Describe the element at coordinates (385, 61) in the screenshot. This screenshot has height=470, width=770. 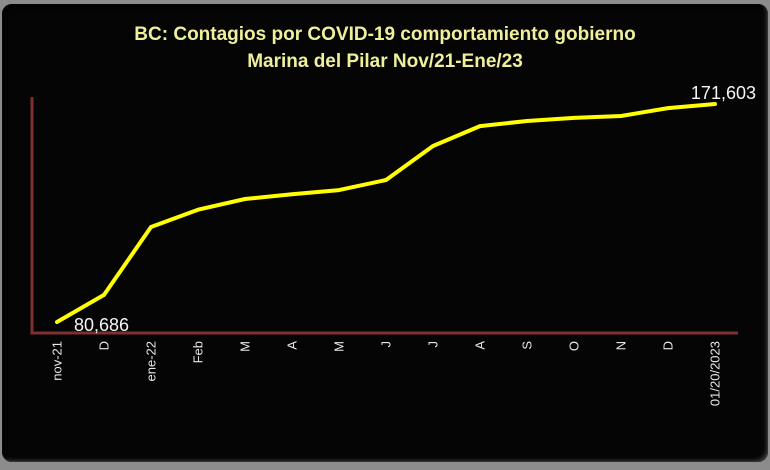
I see `chart-subtitle: Marina del Pilar Nov/21-Ene/23` at that location.